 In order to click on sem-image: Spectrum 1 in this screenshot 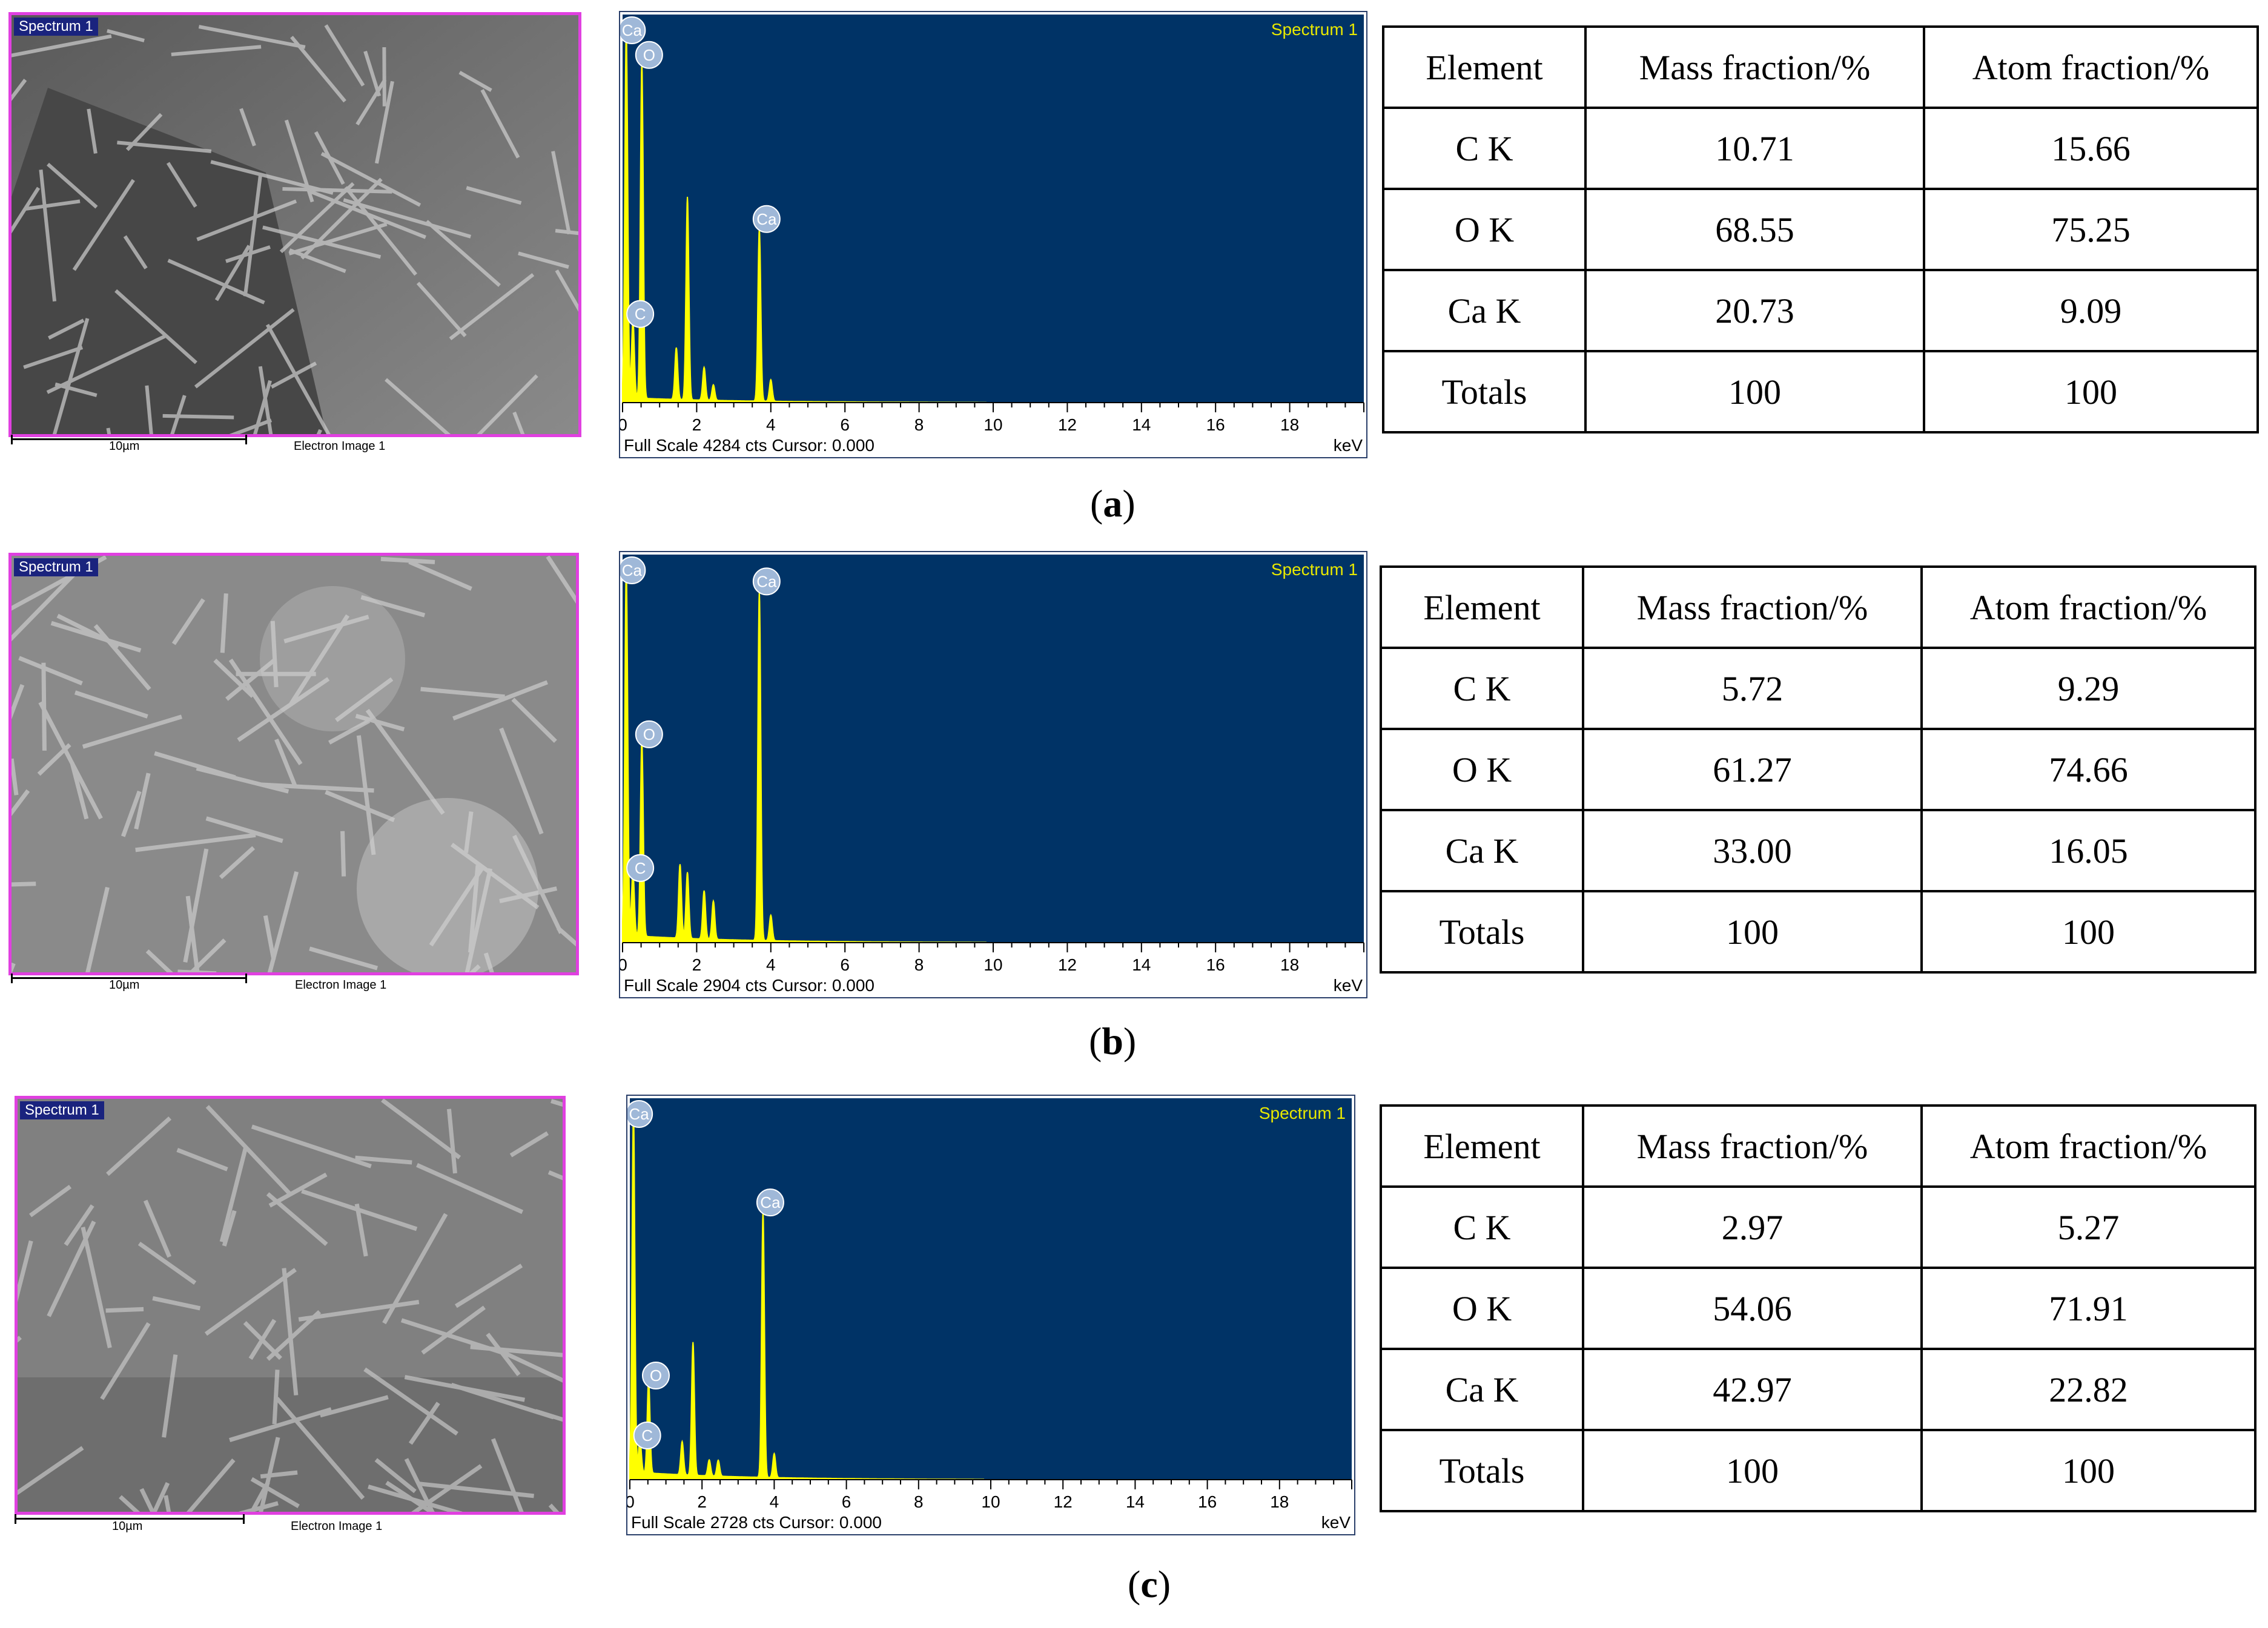, I will do `click(294, 225)`.